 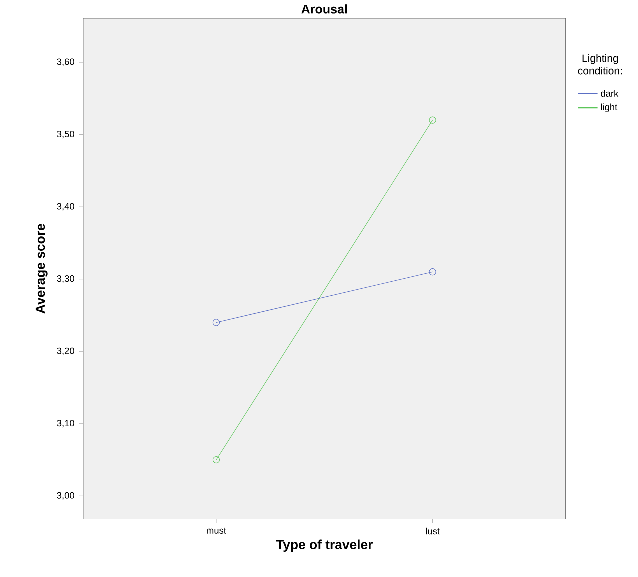 I want to click on y-tick-label: 3,20, so click(x=65, y=352).